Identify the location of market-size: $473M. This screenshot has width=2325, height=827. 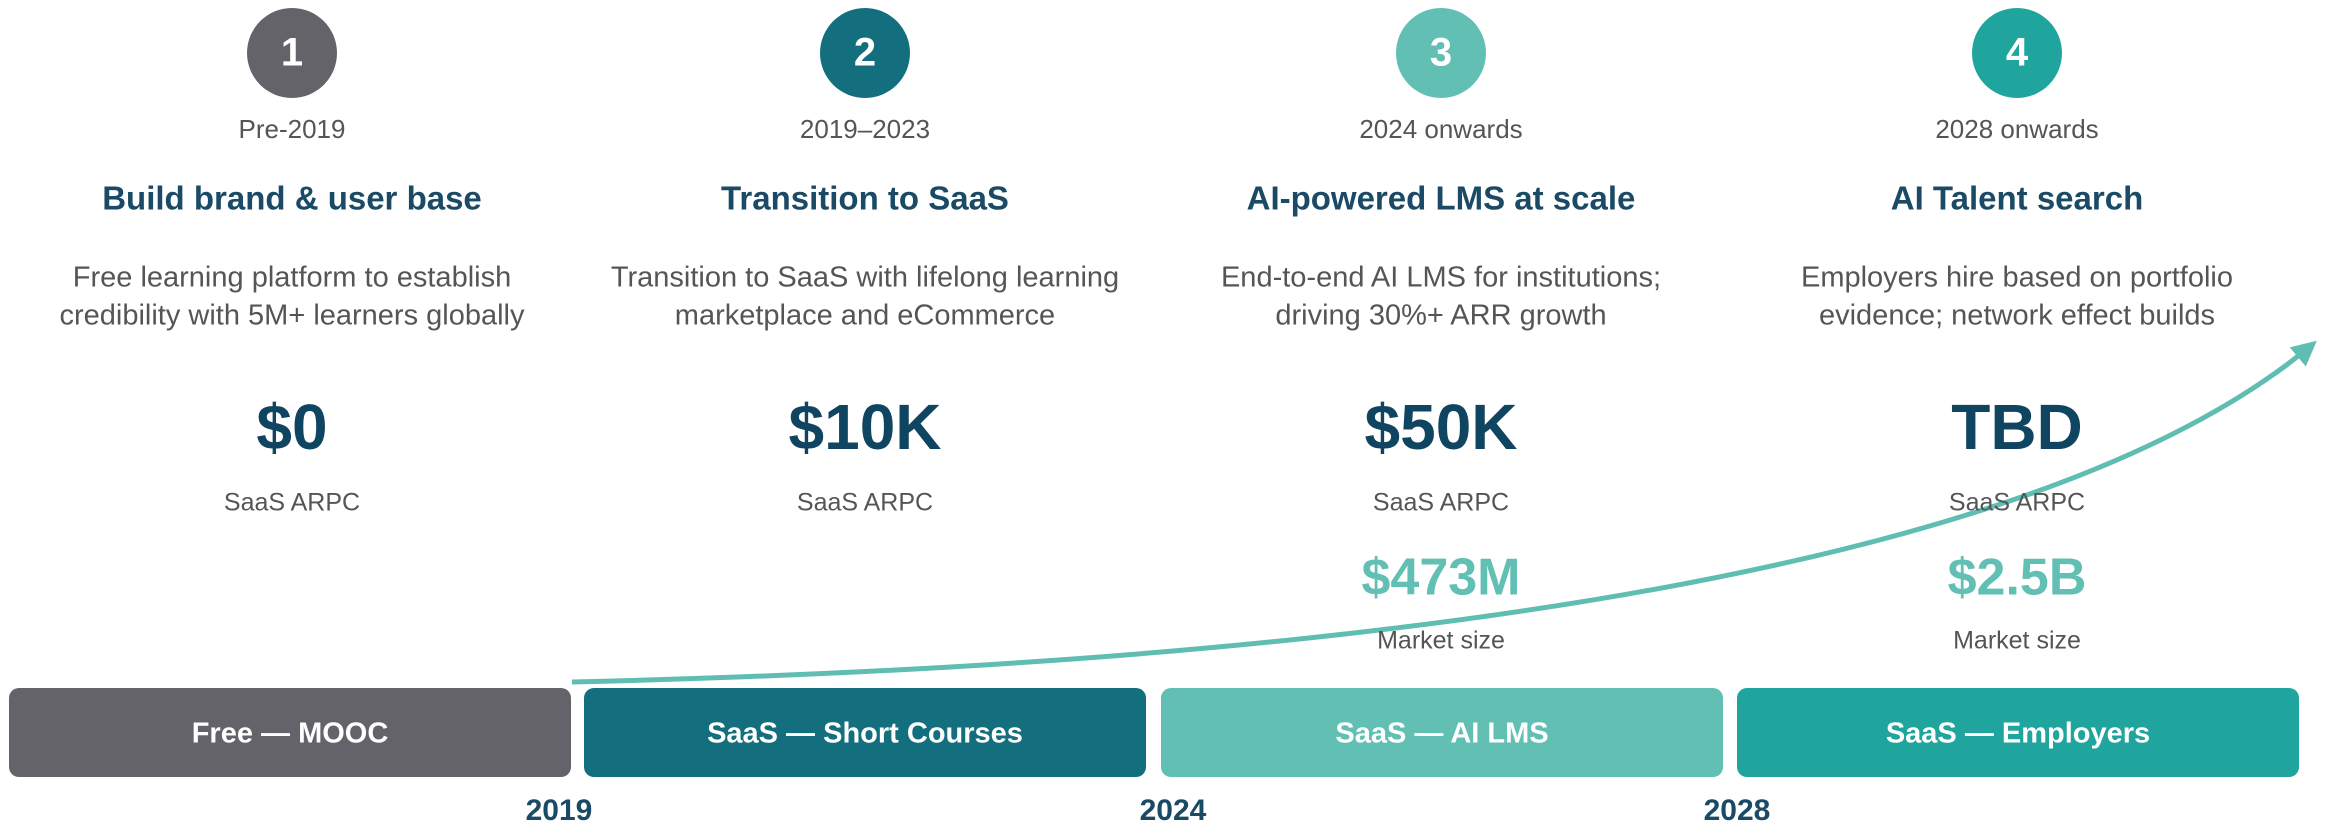
(1441, 578).